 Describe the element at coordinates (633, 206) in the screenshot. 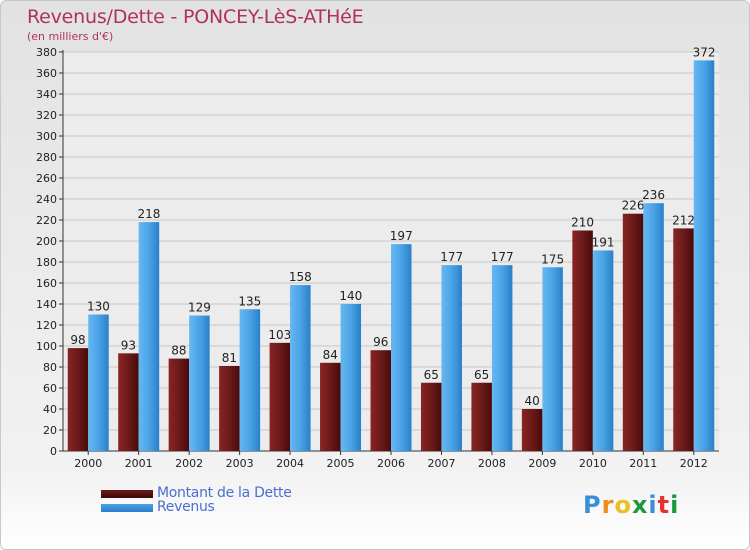

I see `data-label: 226` at that location.